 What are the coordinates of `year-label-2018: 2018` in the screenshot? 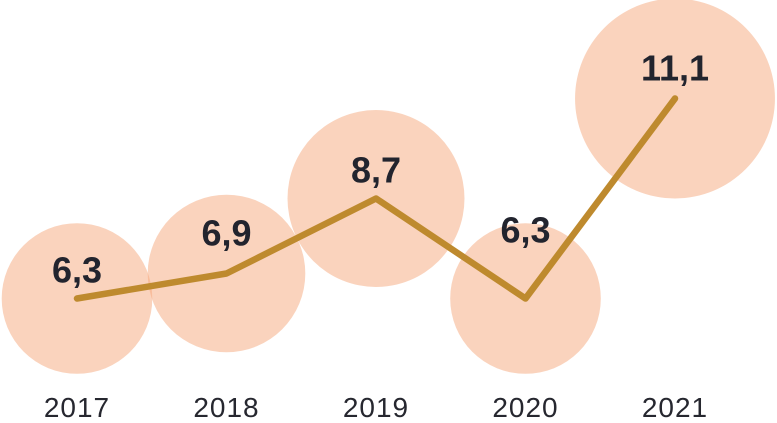 It's located at (226, 407).